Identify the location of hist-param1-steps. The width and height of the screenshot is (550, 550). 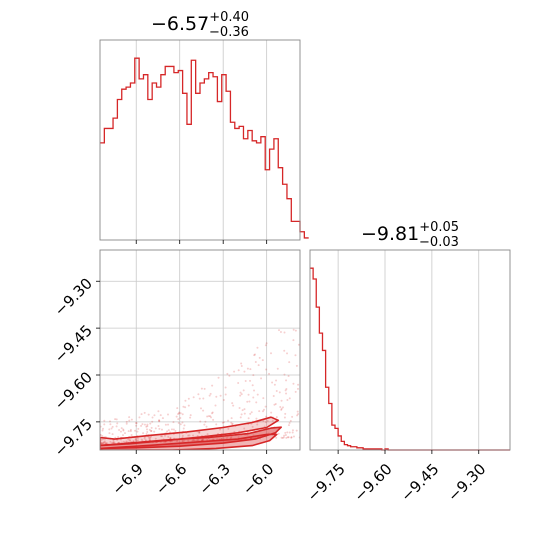
(204, 148).